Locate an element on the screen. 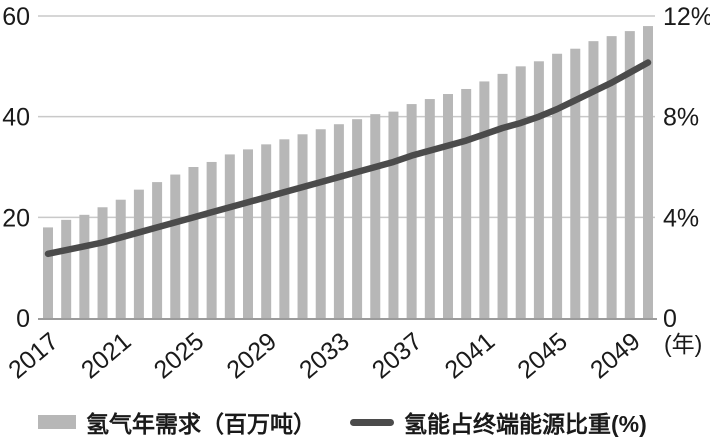 The width and height of the screenshot is (710, 440). legend-item-energy-share: 氢能占终端能源比重(%) is located at coordinates (498, 422).